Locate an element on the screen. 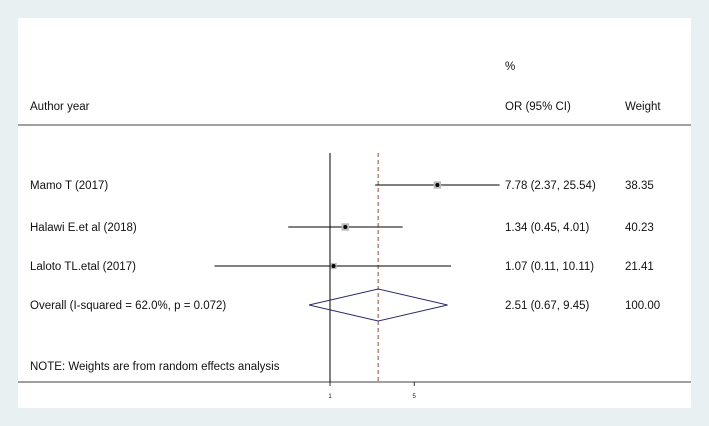 Image resolution: width=709 pixels, height=426 pixels. study-weight: 21.41 is located at coordinates (639, 267).